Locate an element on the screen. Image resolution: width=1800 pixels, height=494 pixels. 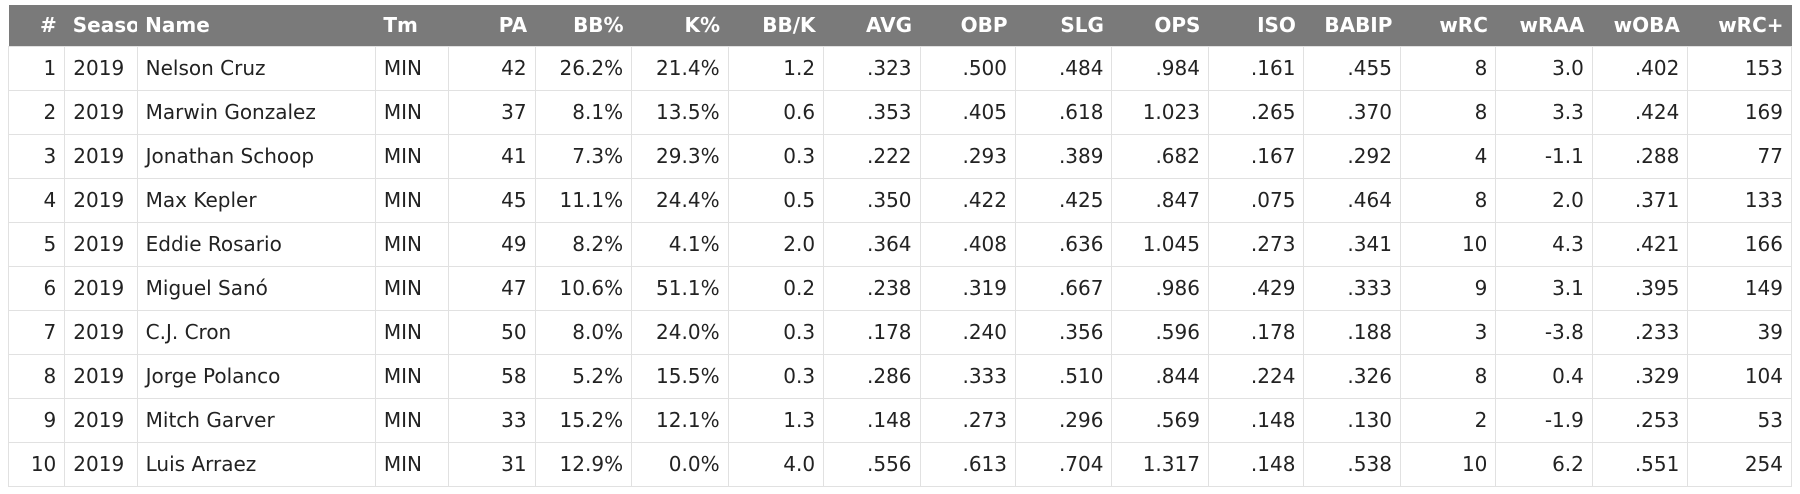
column-header-pa: PA is located at coordinates (513, 25).